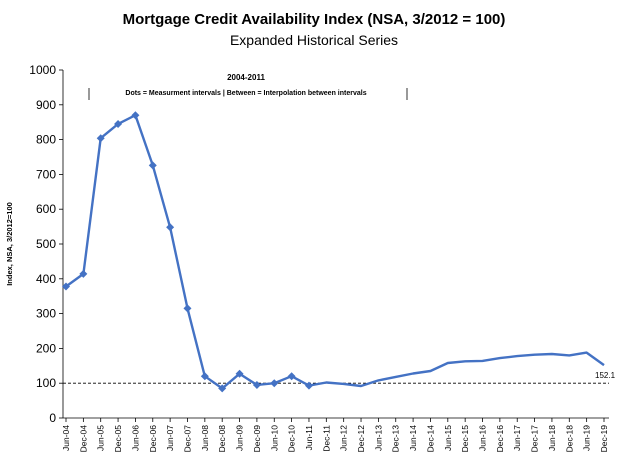  Describe the element at coordinates (605, 375) in the screenshot. I see `end-value-label: 152.1` at that location.